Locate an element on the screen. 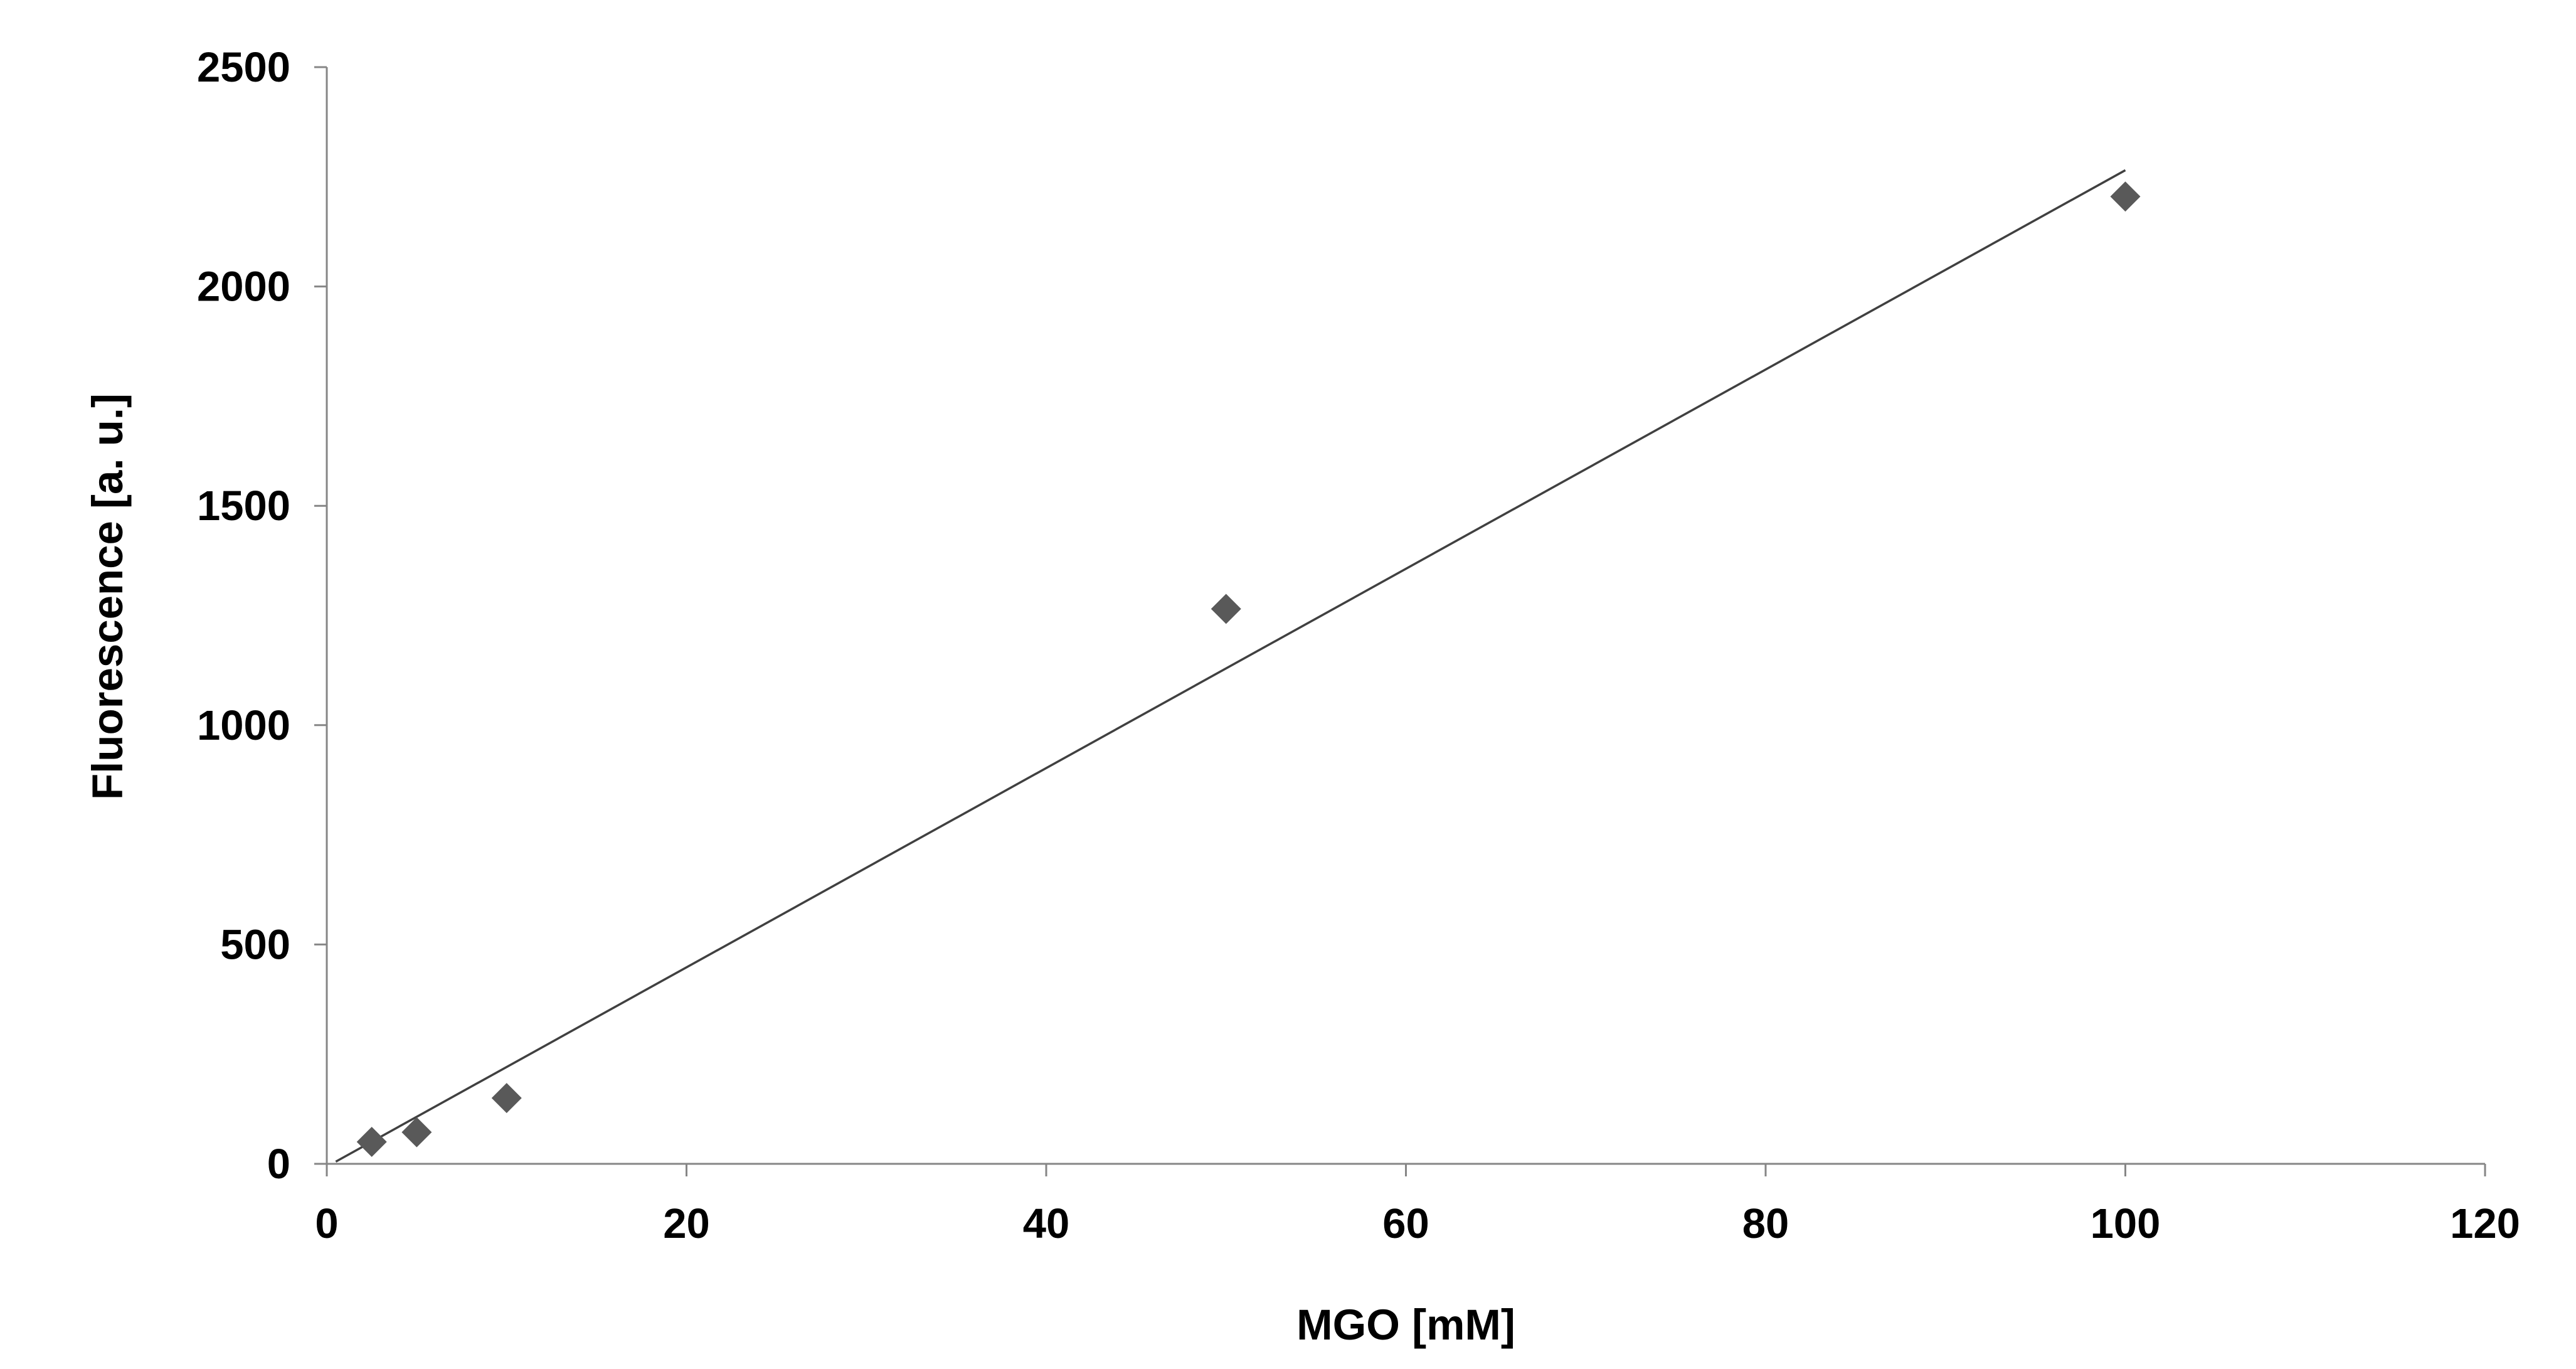  x-tick-label: 20 is located at coordinates (686, 1223).